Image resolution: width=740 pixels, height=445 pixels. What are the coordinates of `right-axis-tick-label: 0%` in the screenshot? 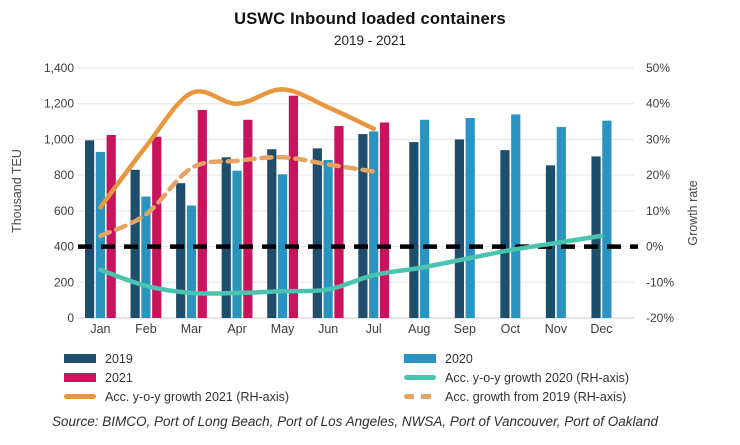 It's located at (655, 247).